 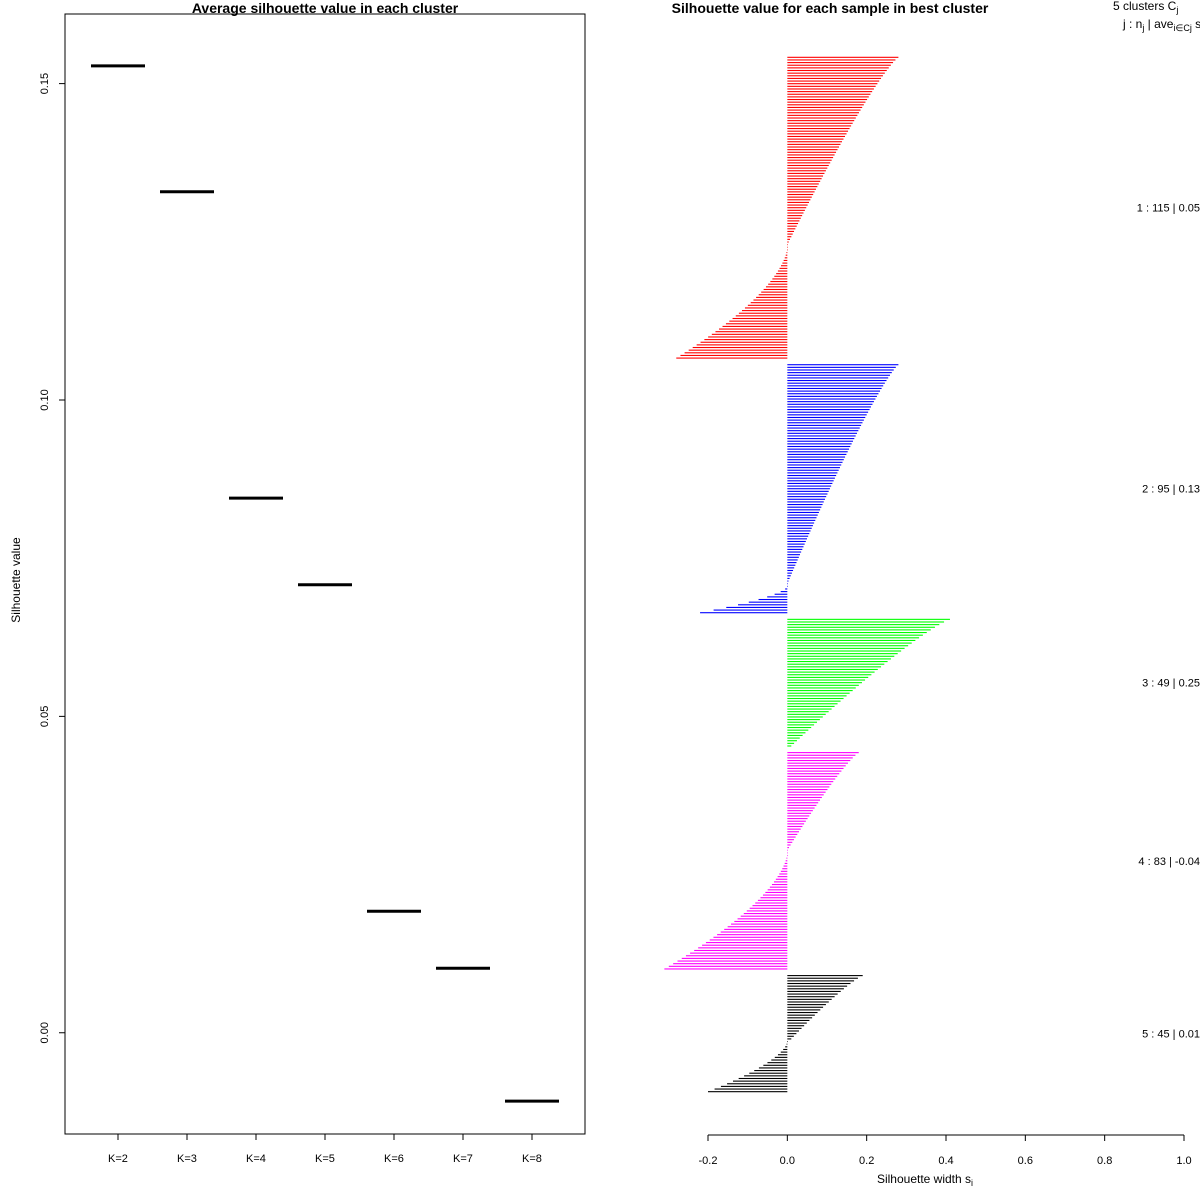 I want to click on left-title: Average silhouette value in each cluster, so click(x=325, y=8).